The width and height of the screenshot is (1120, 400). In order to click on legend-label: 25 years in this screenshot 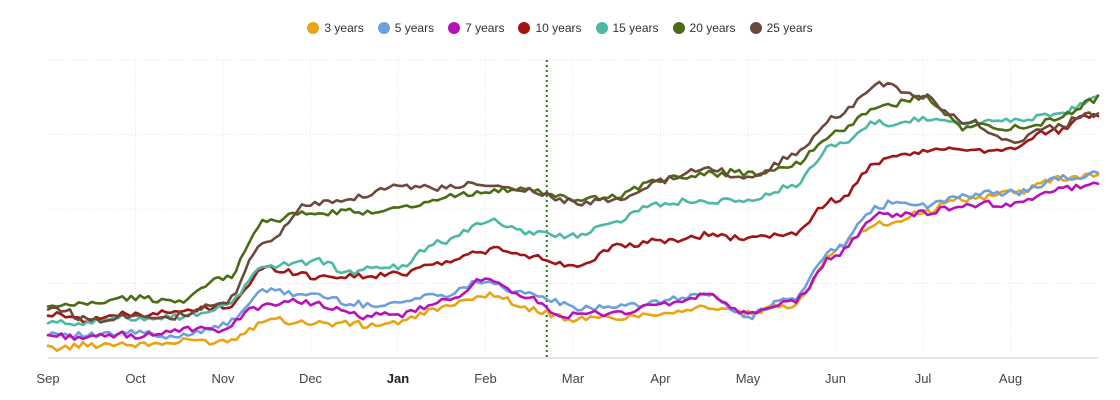, I will do `click(789, 28)`.